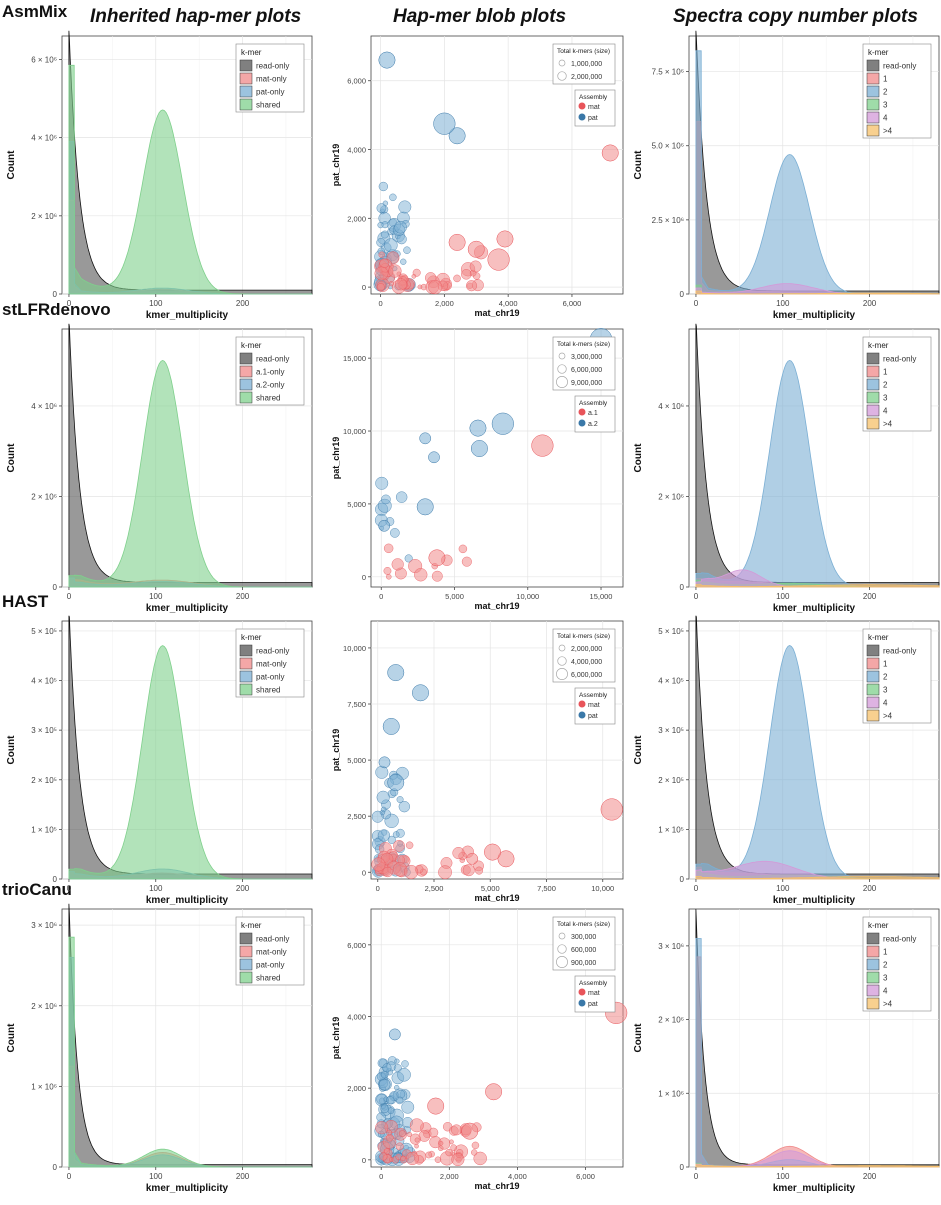 This screenshot has width=941, height=1205. I want to click on size-legend-label: 3,000,000, so click(586, 357).